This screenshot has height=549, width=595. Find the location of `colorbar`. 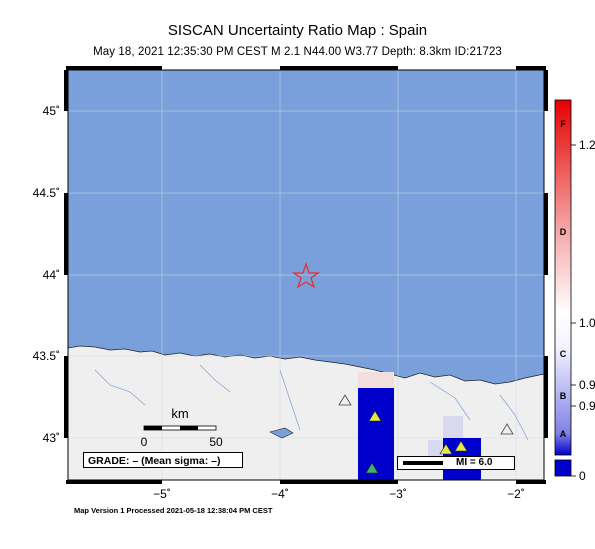

colorbar is located at coordinates (563, 277).